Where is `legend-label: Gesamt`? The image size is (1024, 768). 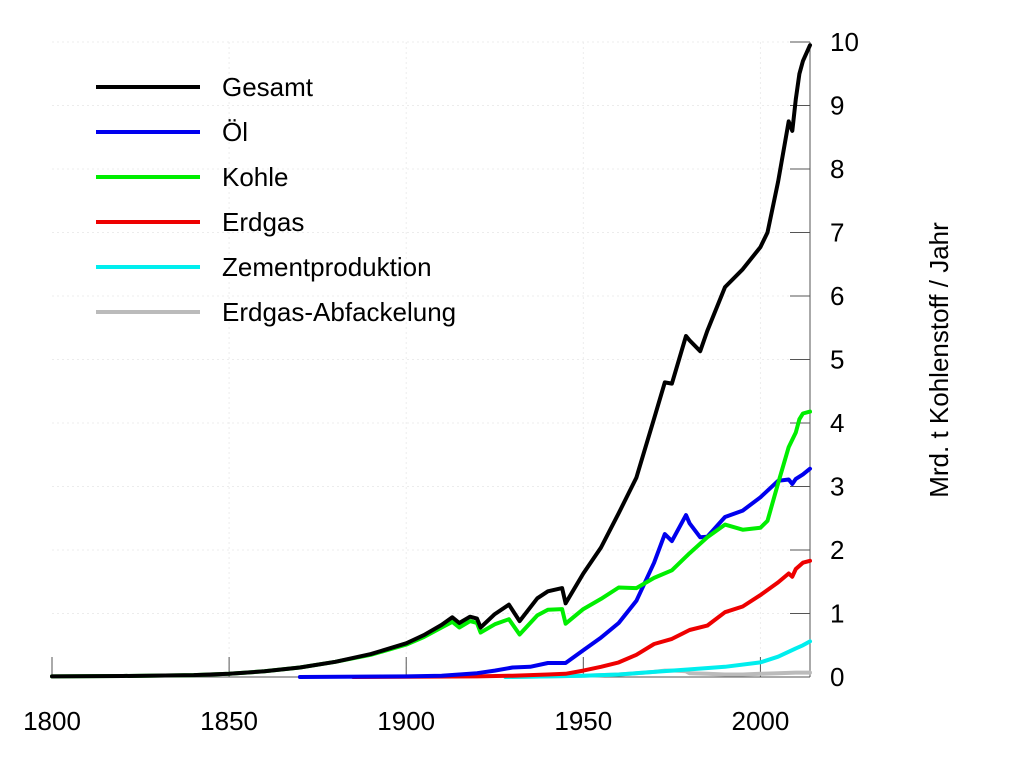
legend-label: Gesamt is located at coordinates (268, 87).